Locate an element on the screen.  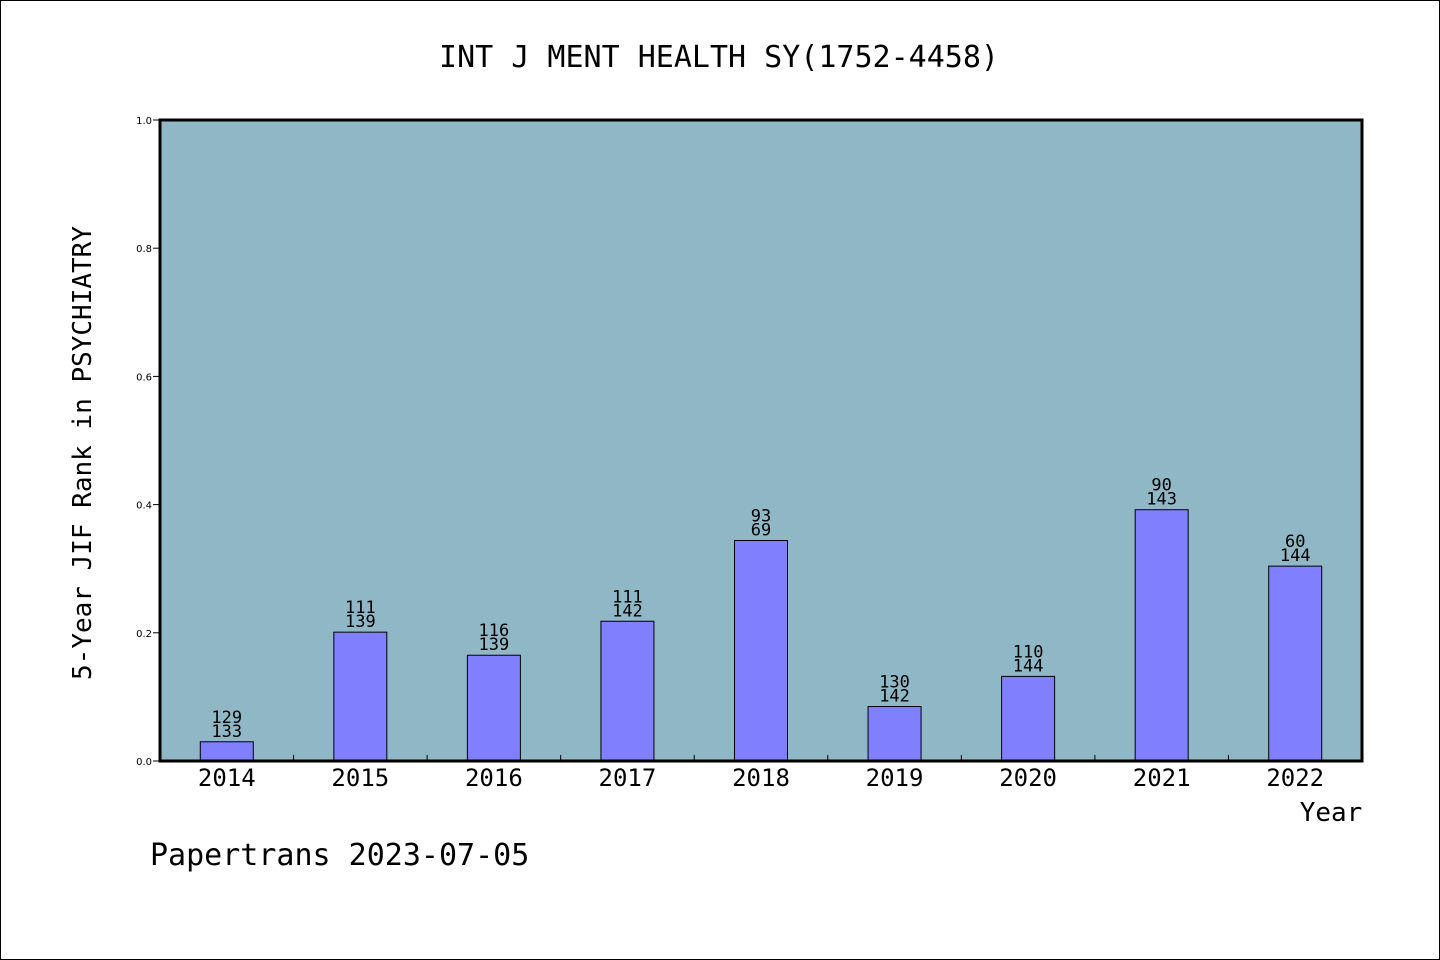
y-tick-label: 1.0 is located at coordinates (144, 121).